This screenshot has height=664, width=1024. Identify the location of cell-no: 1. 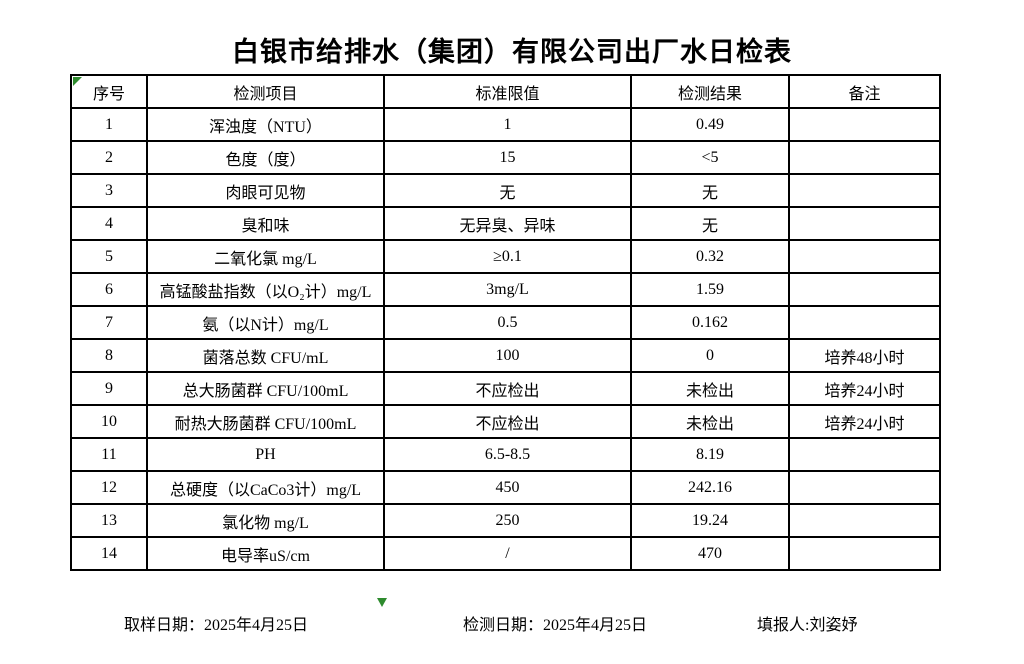
(109, 124).